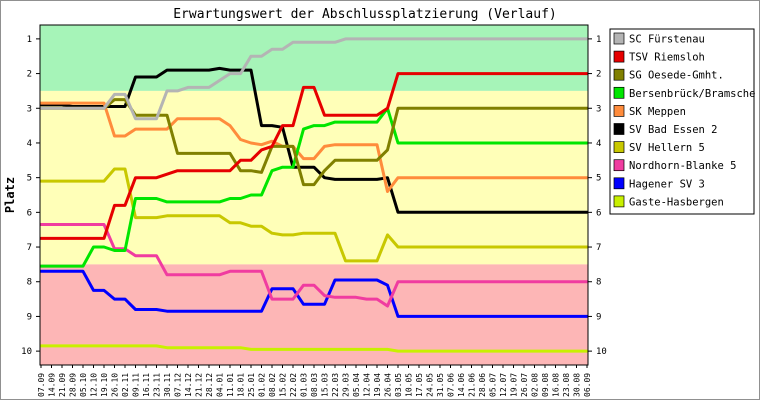 The image size is (760, 400). I want to click on x-tick-label: 16.11, so click(146, 385).